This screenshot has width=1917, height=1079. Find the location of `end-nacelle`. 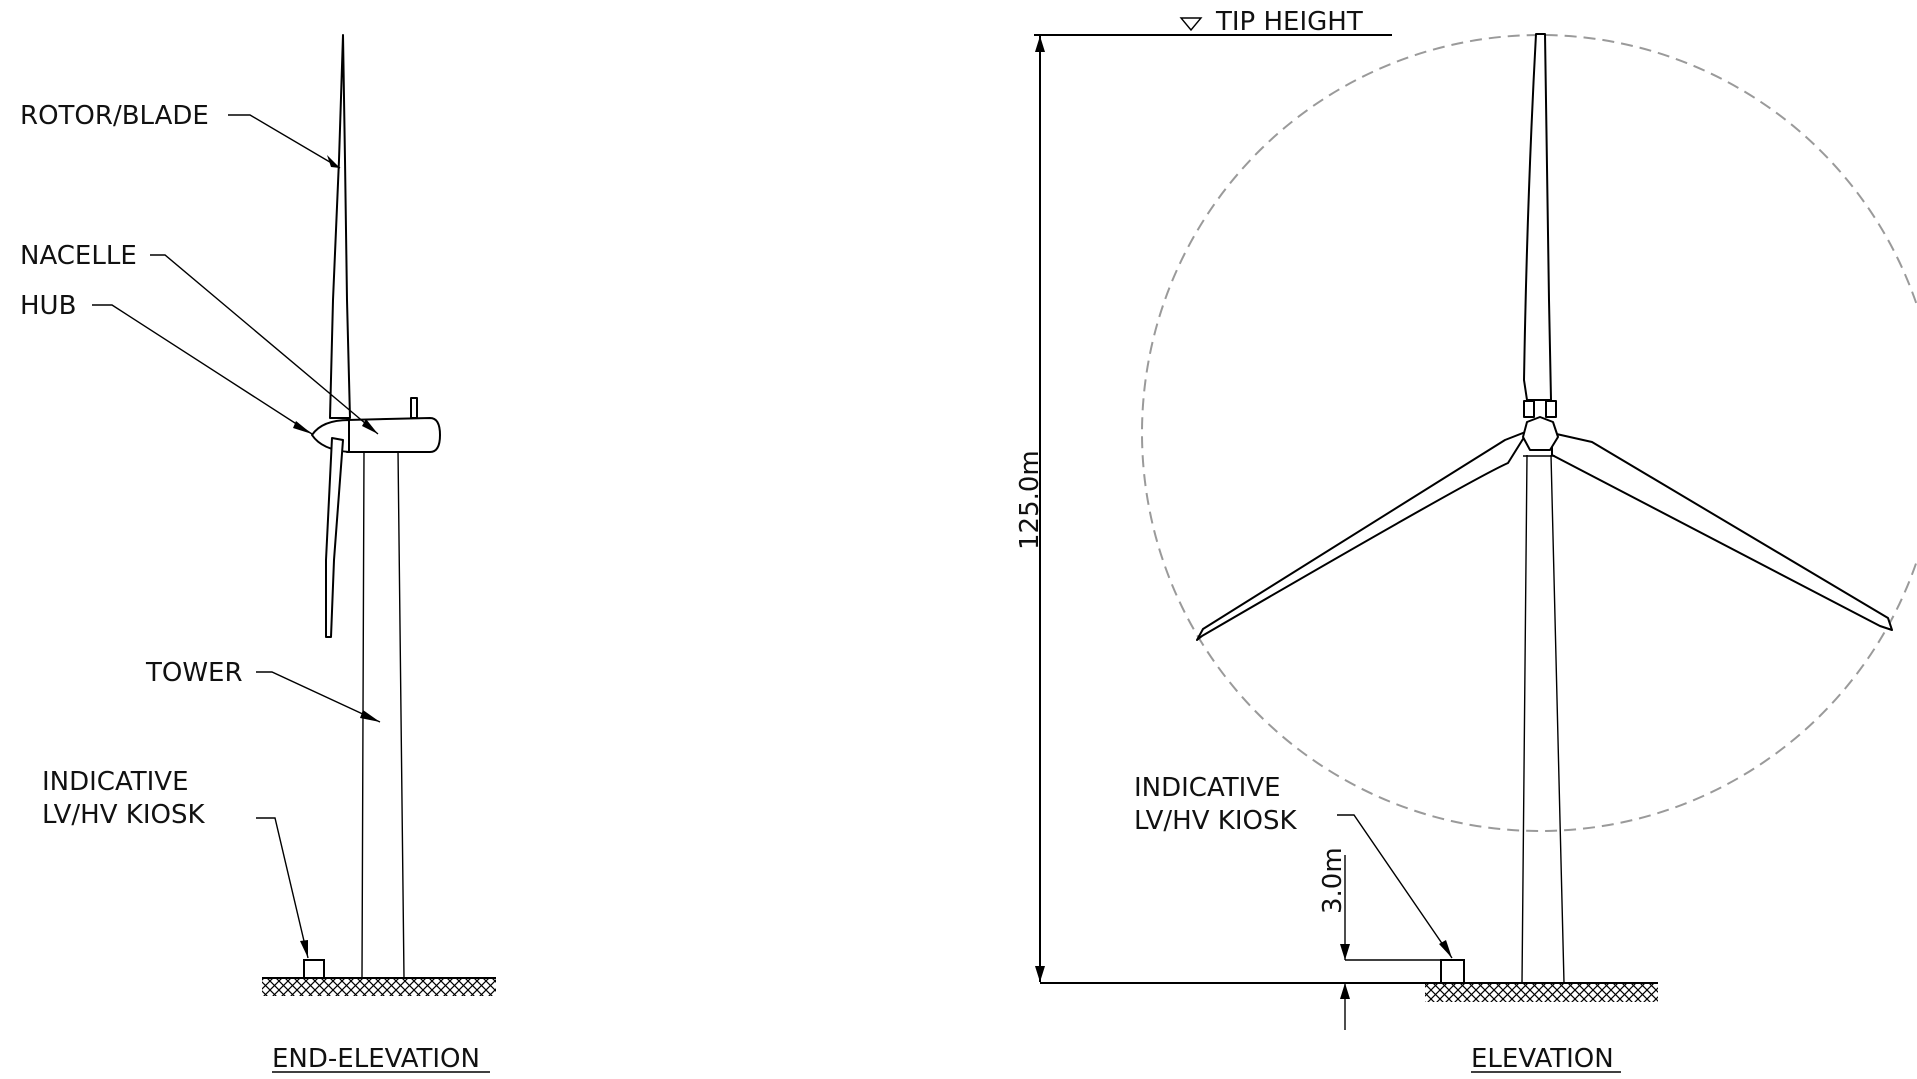

end-nacelle is located at coordinates (393, 435).